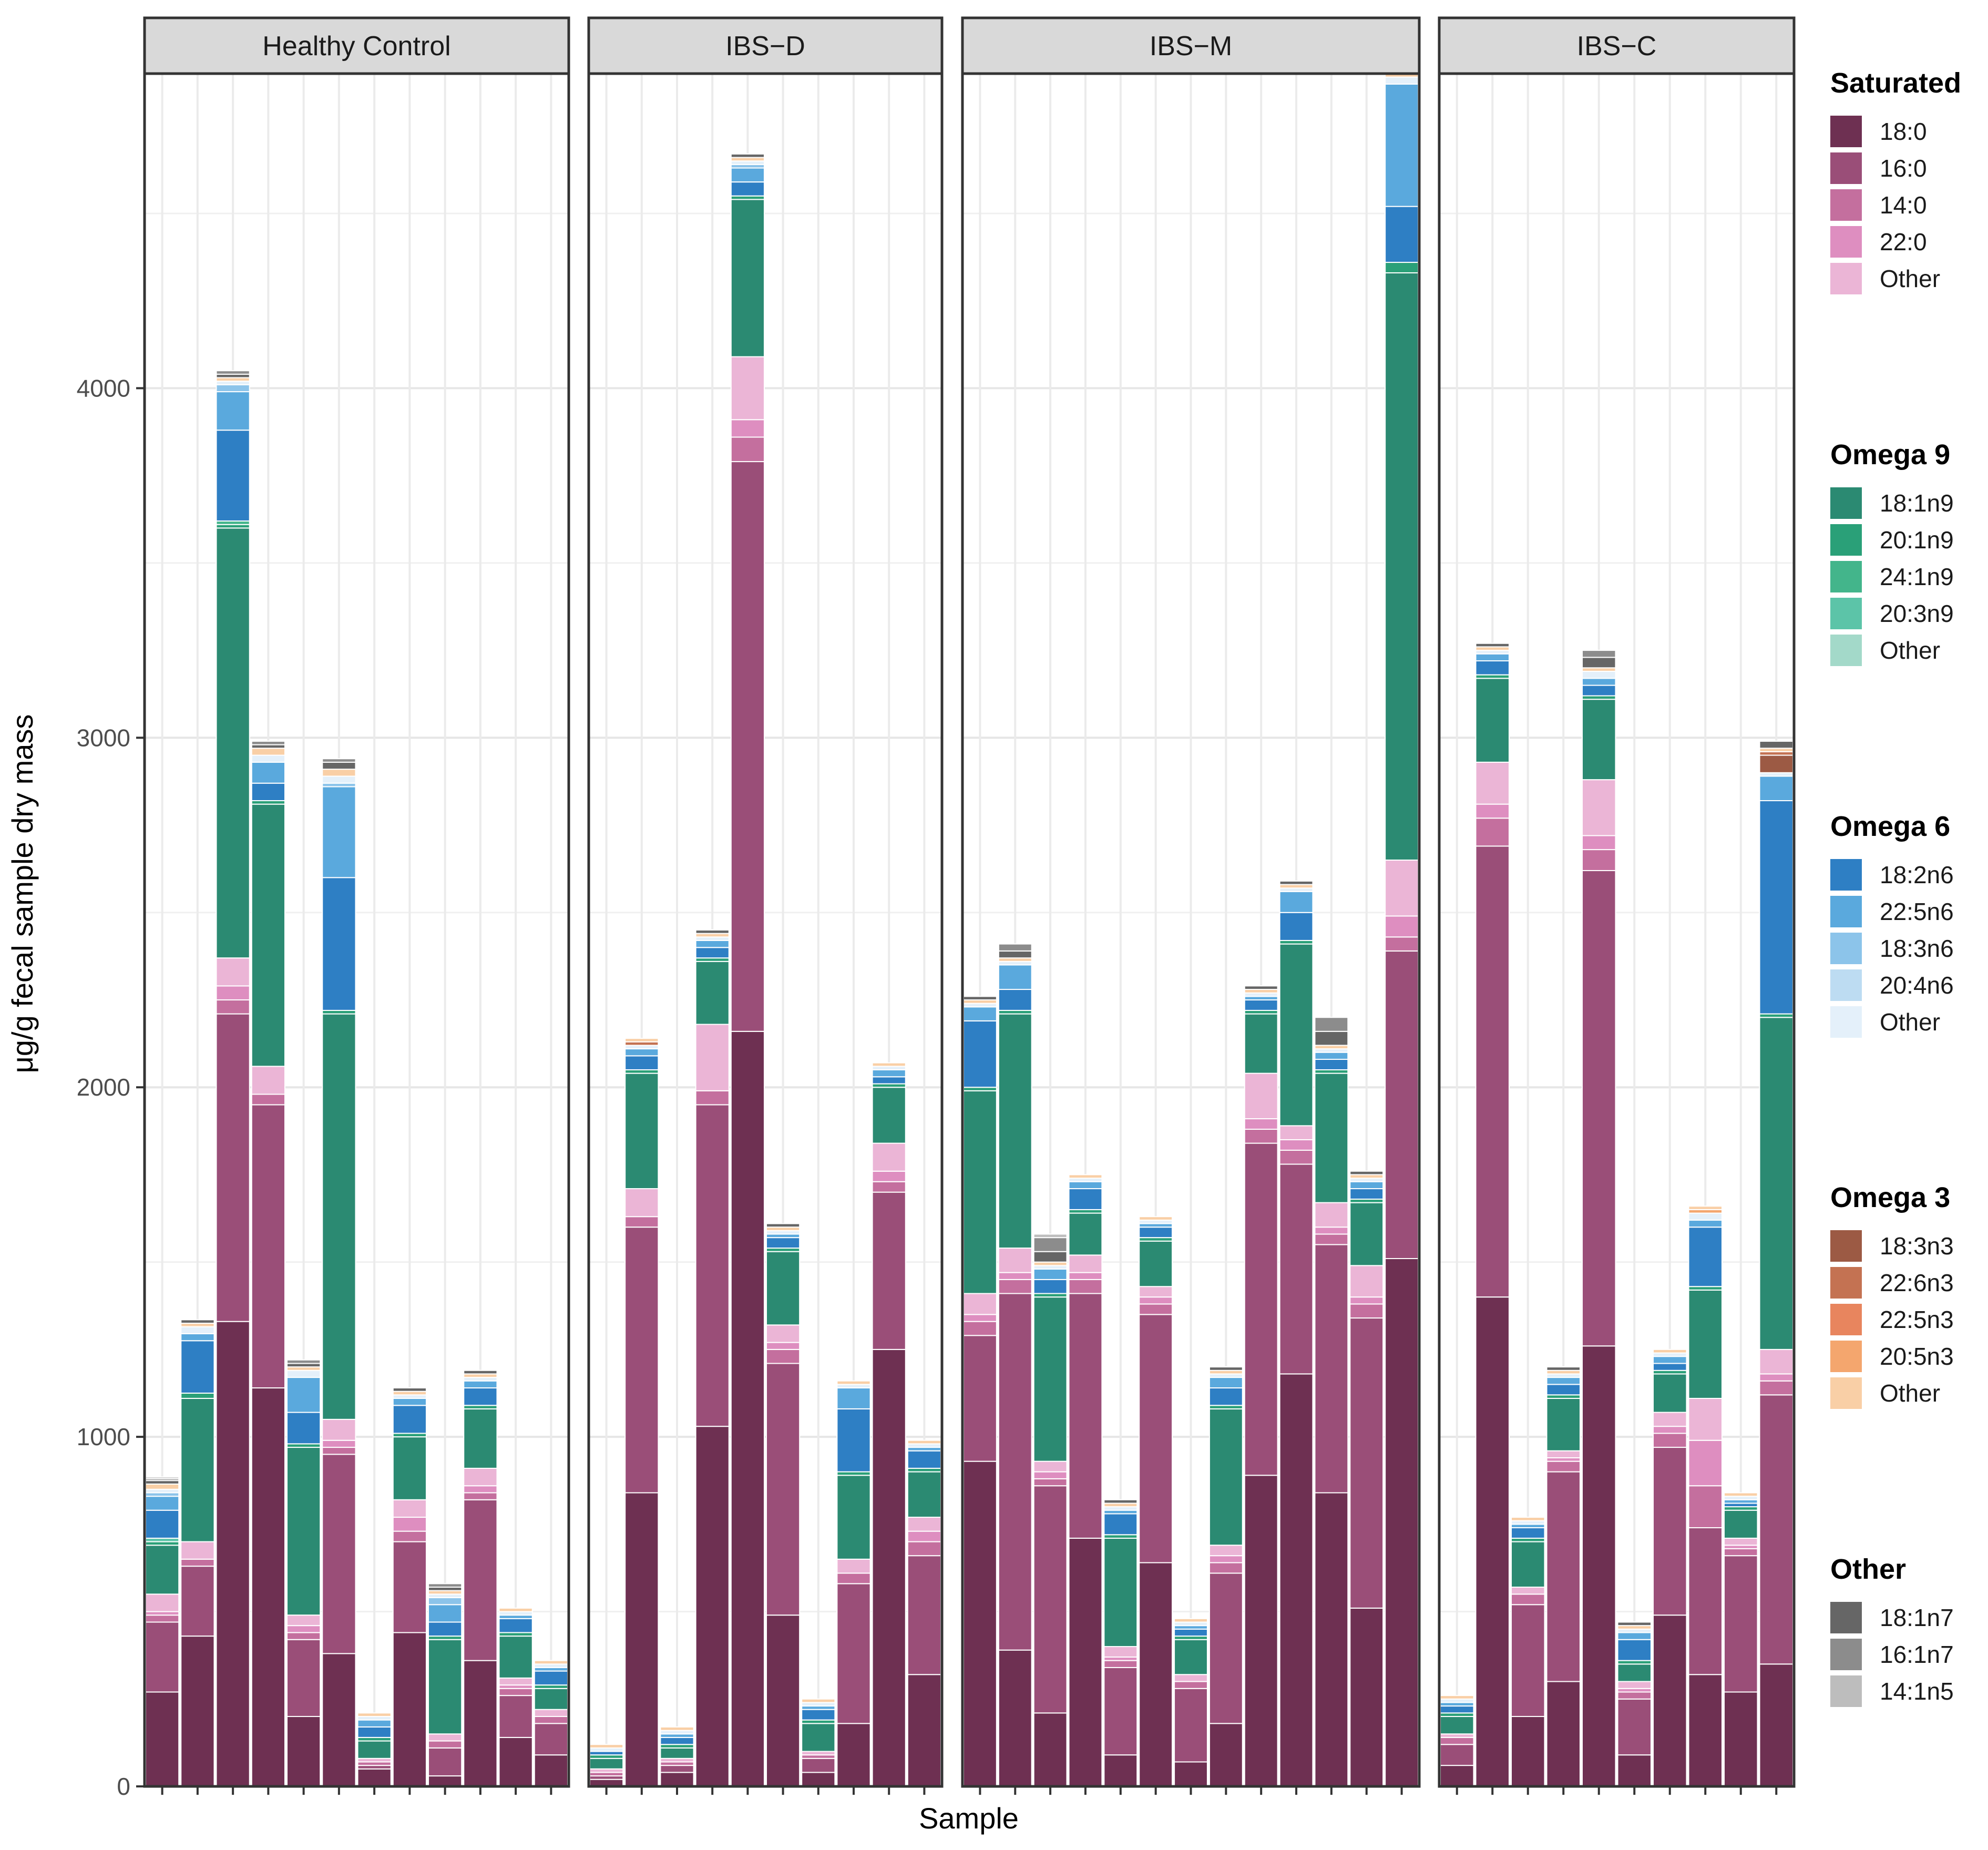  I want to click on legend-label: 14:0, so click(1904, 205).